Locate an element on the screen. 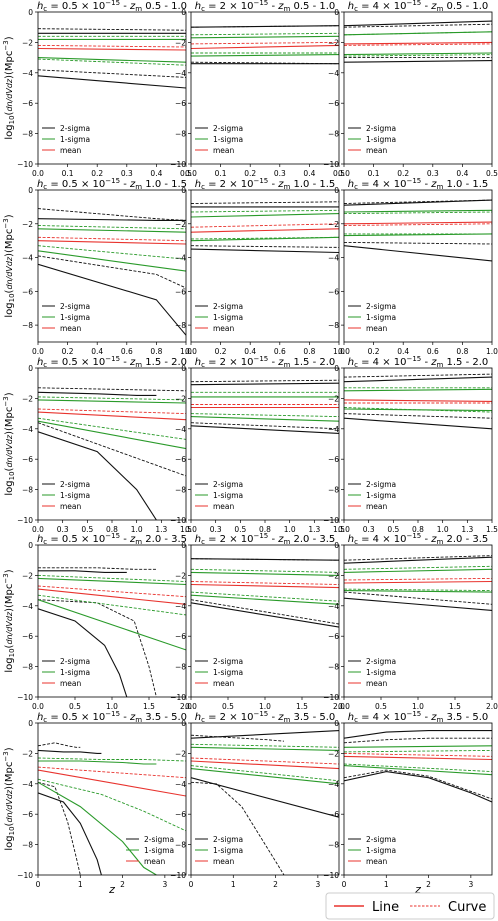  series-2-sigma-solid-upper is located at coordinates (418, 734).